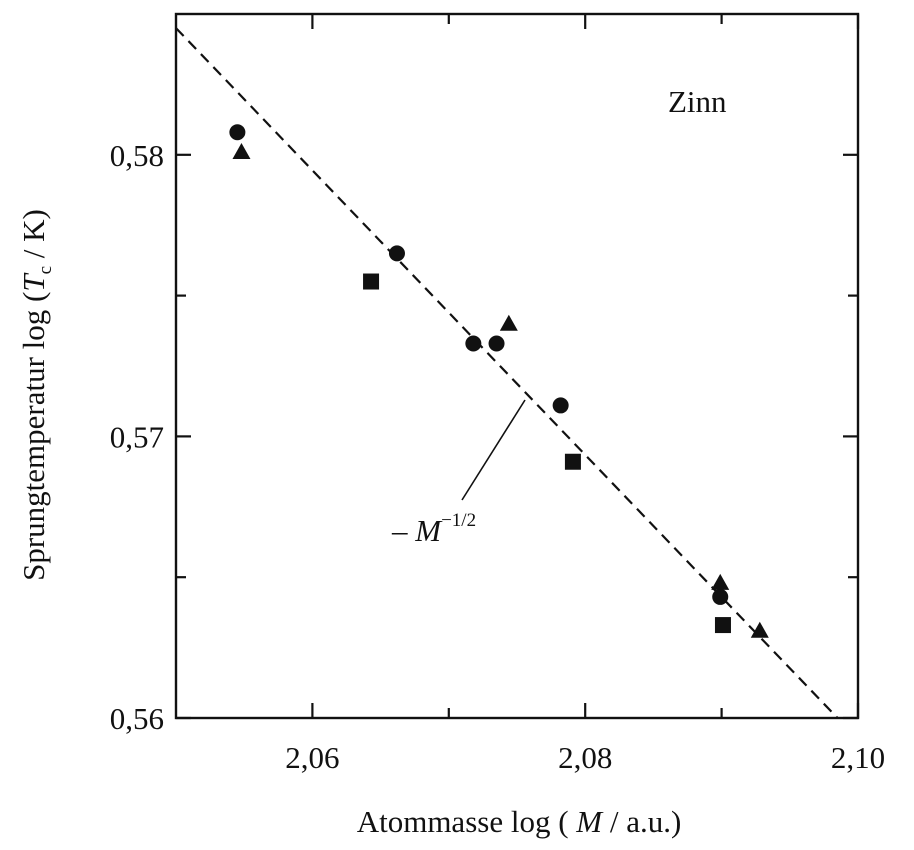 The height and width of the screenshot is (850, 914). Describe the element at coordinates (697, 101) in the screenshot. I see `annotation-zinn: Zinn` at that location.